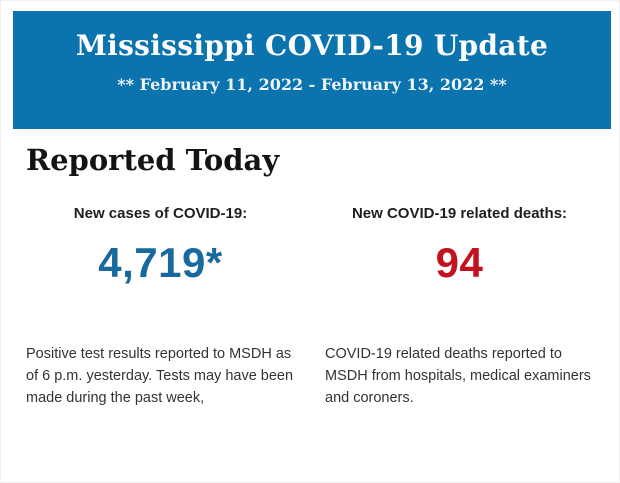  I want to click on new-deaths-label: New COVID-19 related deaths:, so click(459, 213).